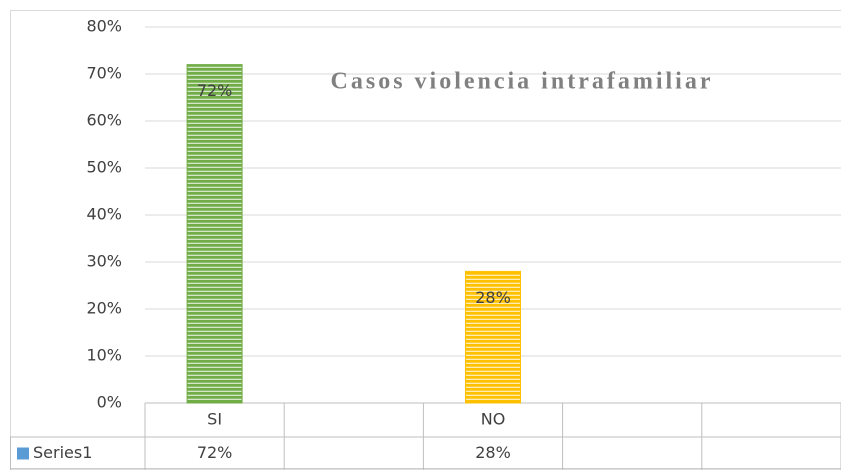 This screenshot has width=841, height=470. What do you see at coordinates (104, 261) in the screenshot?
I see `y-tick-label: 30%` at bounding box center [104, 261].